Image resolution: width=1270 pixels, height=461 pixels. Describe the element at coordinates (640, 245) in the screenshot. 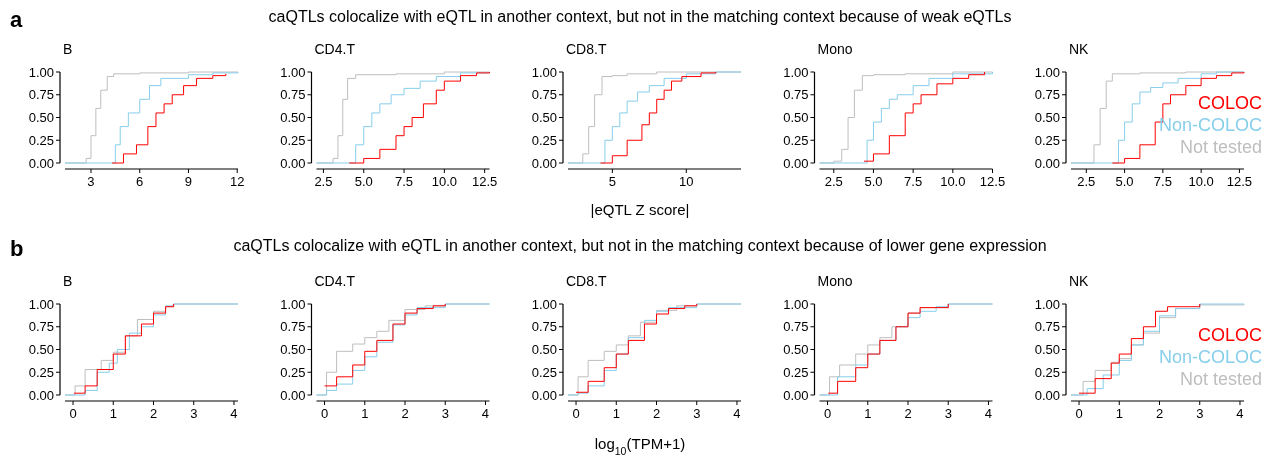

I see `text: caQTLs colocalize with eQTL in another context, but not in the matching context because of lower gene expression` at that location.